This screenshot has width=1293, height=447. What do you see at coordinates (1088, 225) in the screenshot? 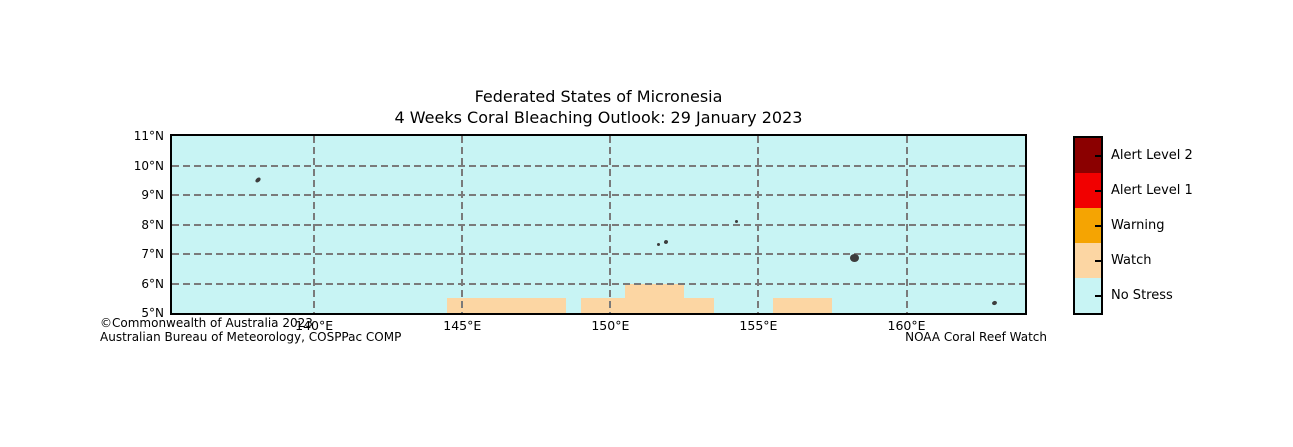
I see `legend-colorbar` at bounding box center [1088, 225].